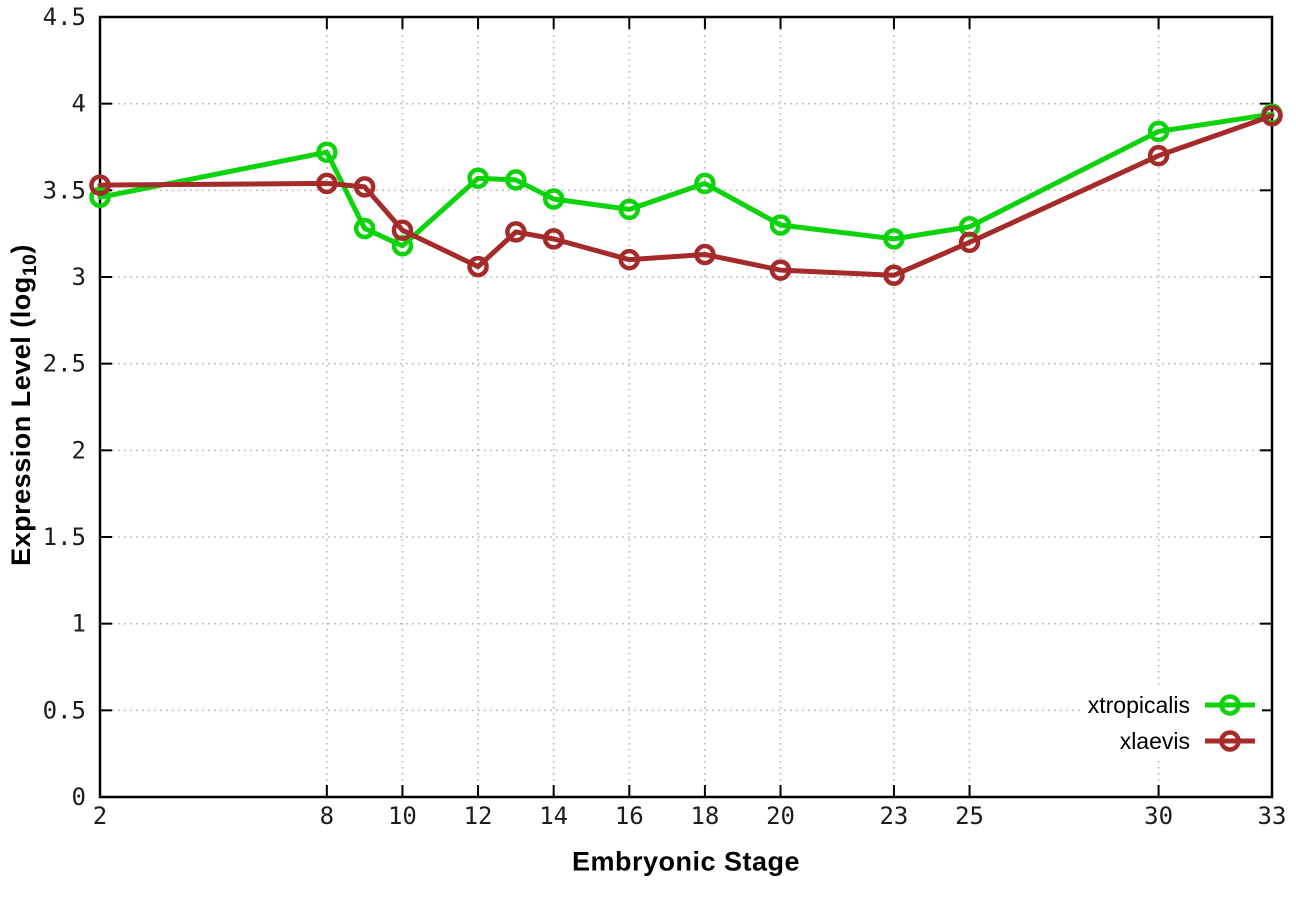  What do you see at coordinates (20, 249) in the screenshot?
I see `y-axis-label-suffix: )` at bounding box center [20, 249].